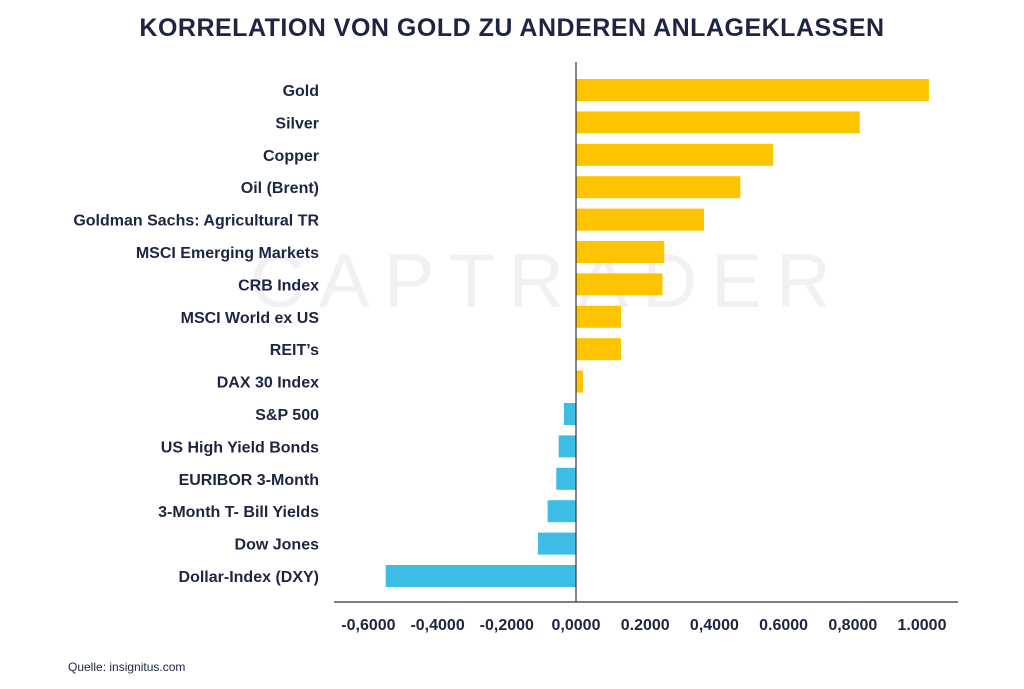  I want to click on bar-goldman-sachs-agricultural-tr, so click(640, 219).